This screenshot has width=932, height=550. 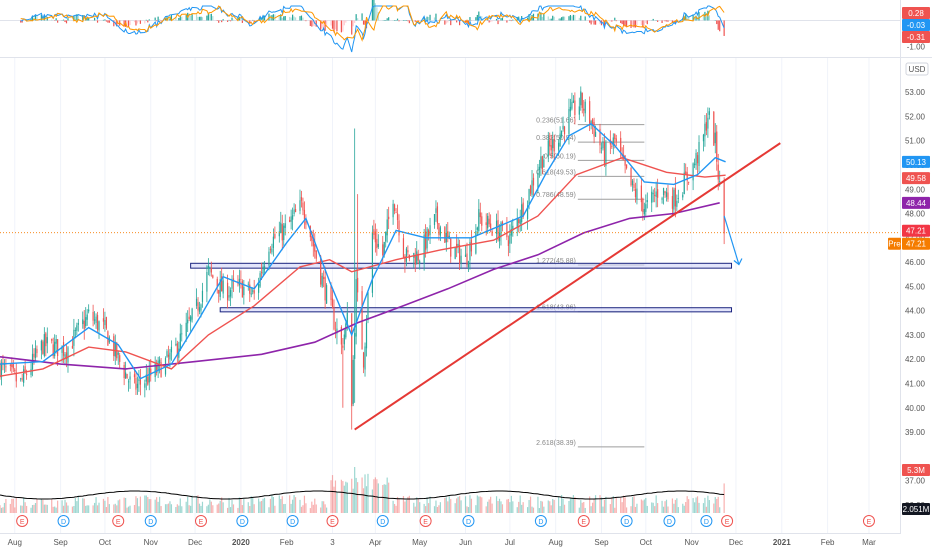 What do you see at coordinates (915, 92) in the screenshot?
I see `price-tick-label: 53.00` at bounding box center [915, 92].